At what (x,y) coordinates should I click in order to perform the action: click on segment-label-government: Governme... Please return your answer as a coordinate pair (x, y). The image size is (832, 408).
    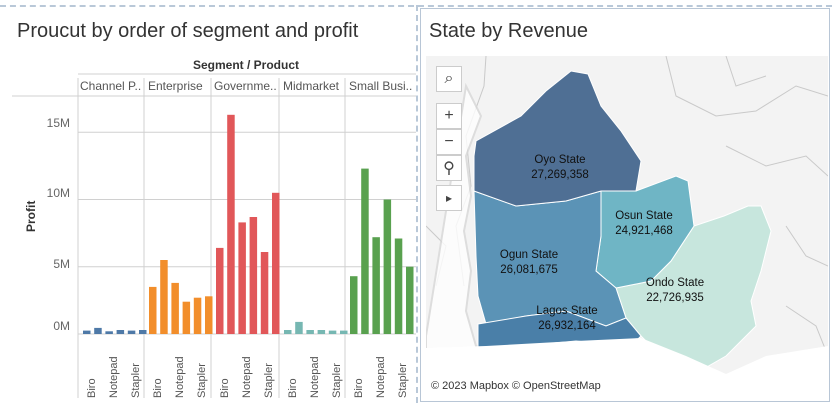
    Looking at the image, I should click on (245, 86).